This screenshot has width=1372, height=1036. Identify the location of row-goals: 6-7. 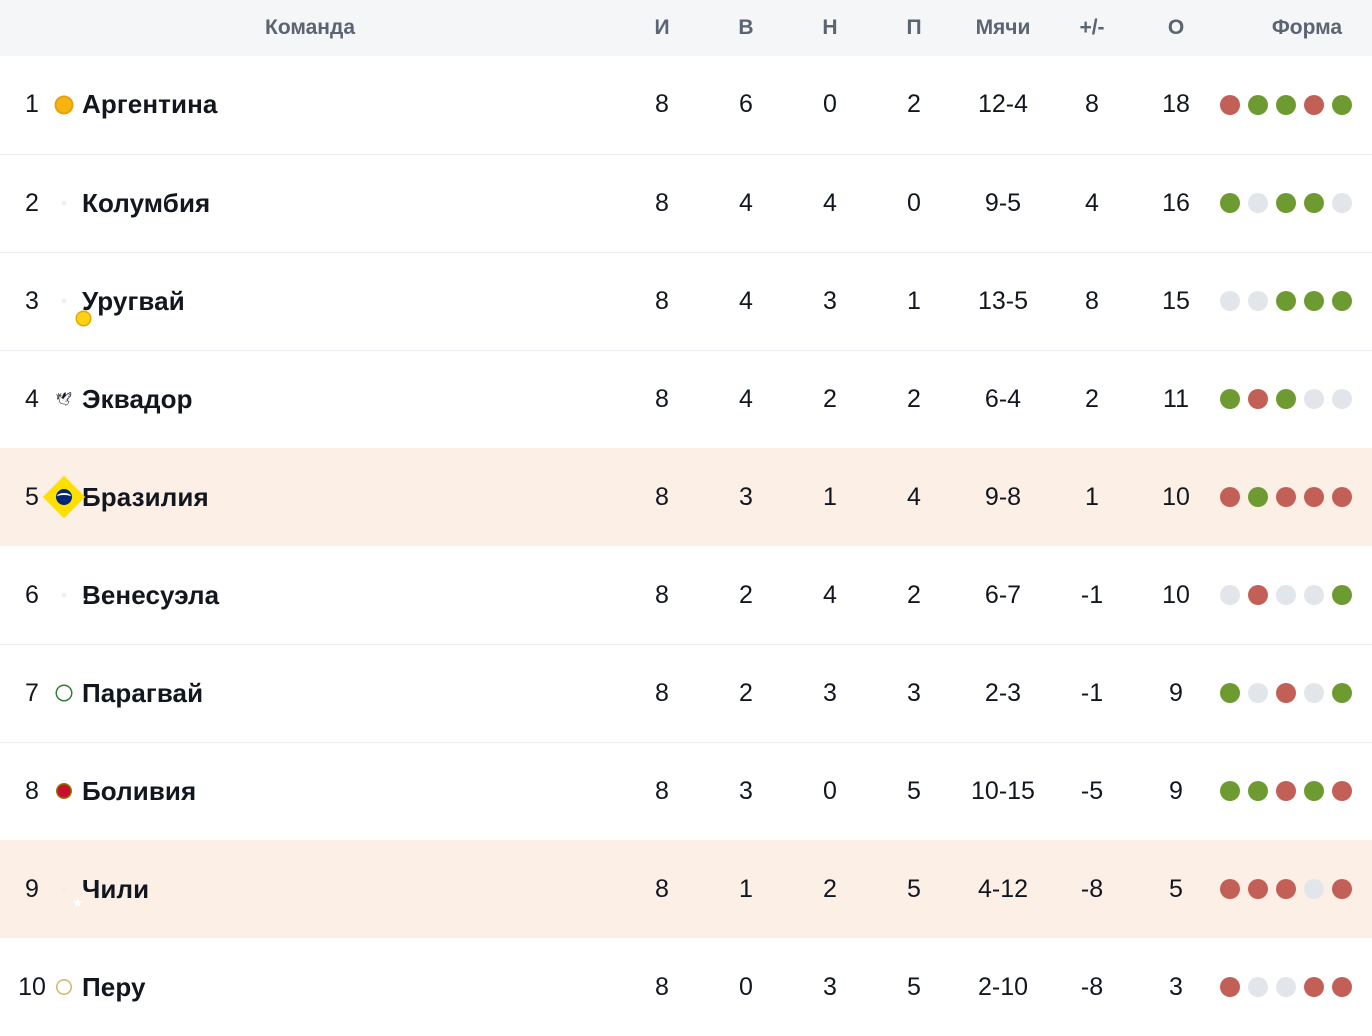
(1003, 594).